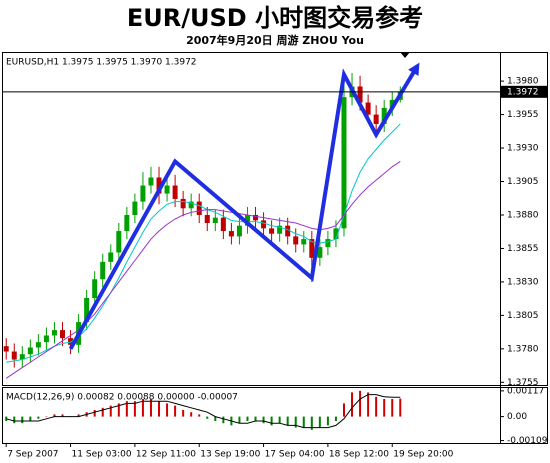 The height and width of the screenshot is (463, 550). I want to click on y-tick-label: 1.3855, so click(523, 249).